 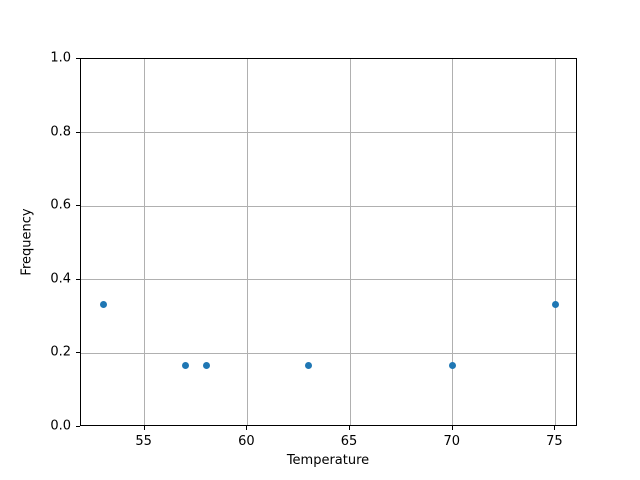 What do you see at coordinates (143, 441) in the screenshot?
I see `x-tick-label: 55` at bounding box center [143, 441].